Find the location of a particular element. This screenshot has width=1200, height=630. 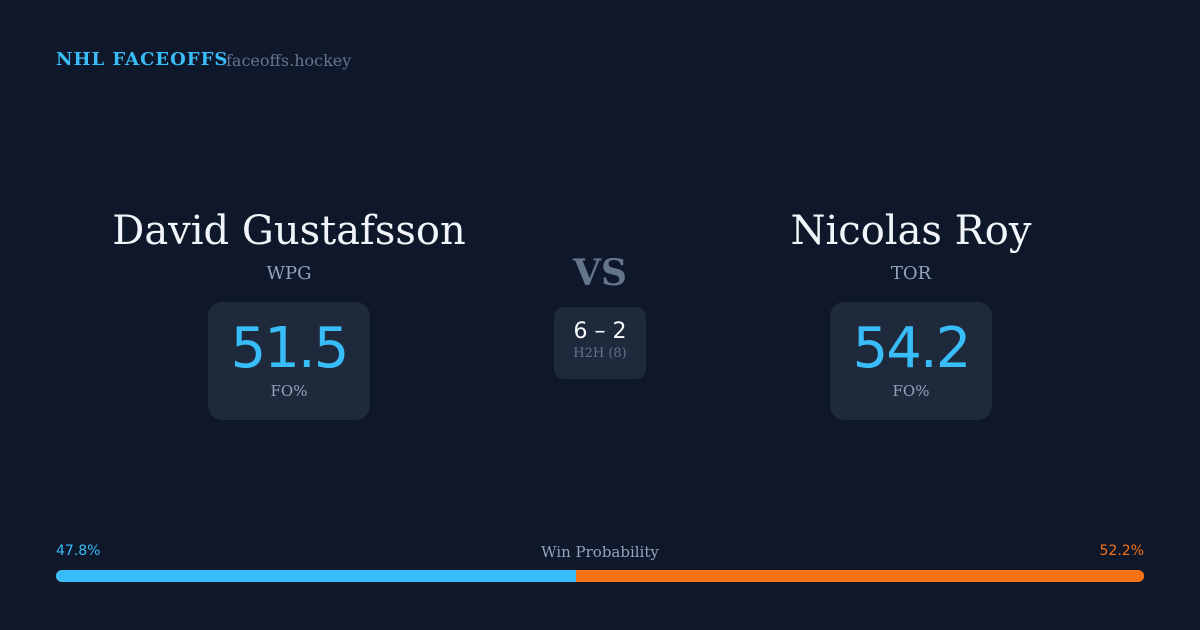

player-right: Nicolas Roy TOR 54.2 FO% is located at coordinates (911, 312).